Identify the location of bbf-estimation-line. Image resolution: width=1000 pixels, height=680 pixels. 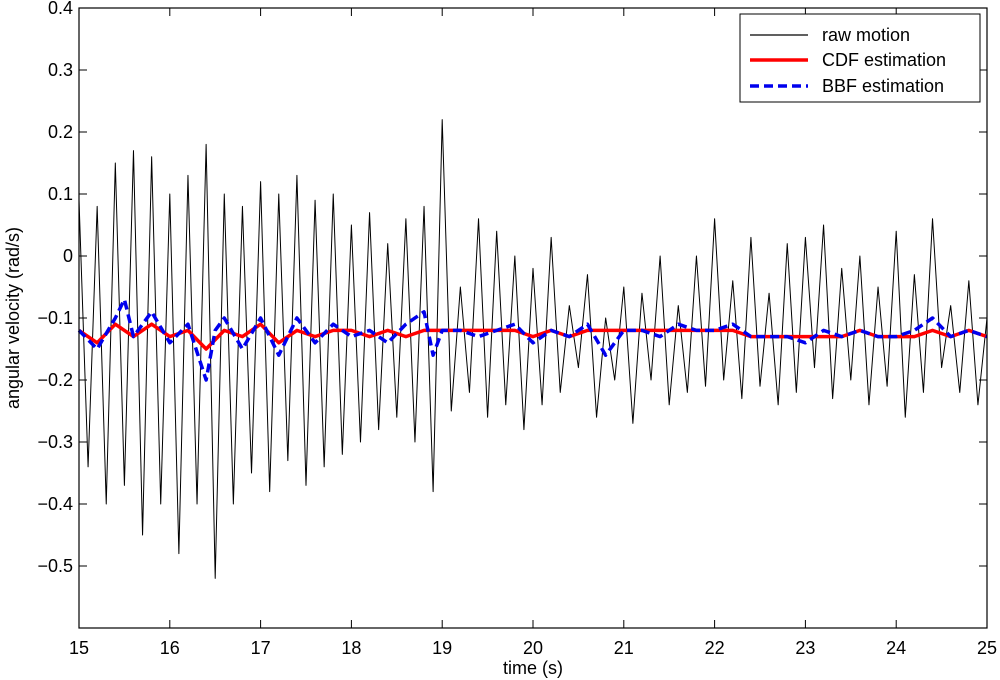
(532, 339).